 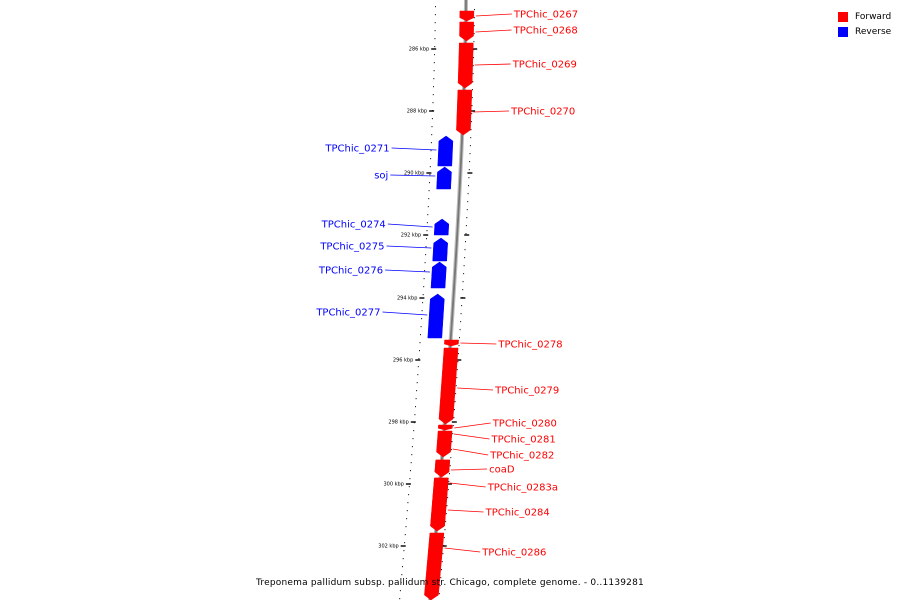 What do you see at coordinates (526, 391) in the screenshot?
I see `gene-label-TPChic_0279: TPChic_0279` at bounding box center [526, 391].